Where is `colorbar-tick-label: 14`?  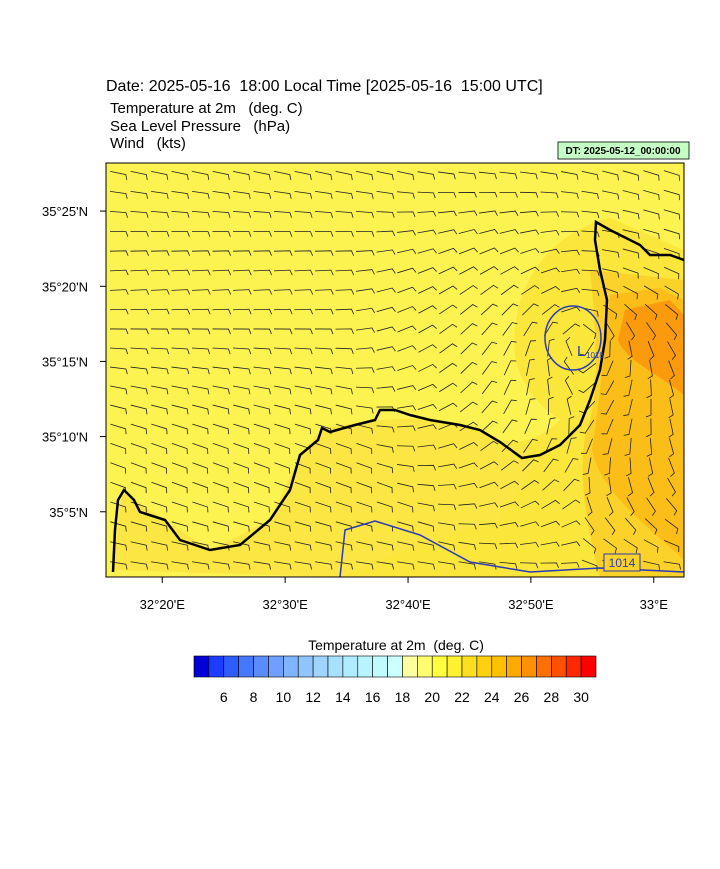 colorbar-tick-label: 14 is located at coordinates (343, 697).